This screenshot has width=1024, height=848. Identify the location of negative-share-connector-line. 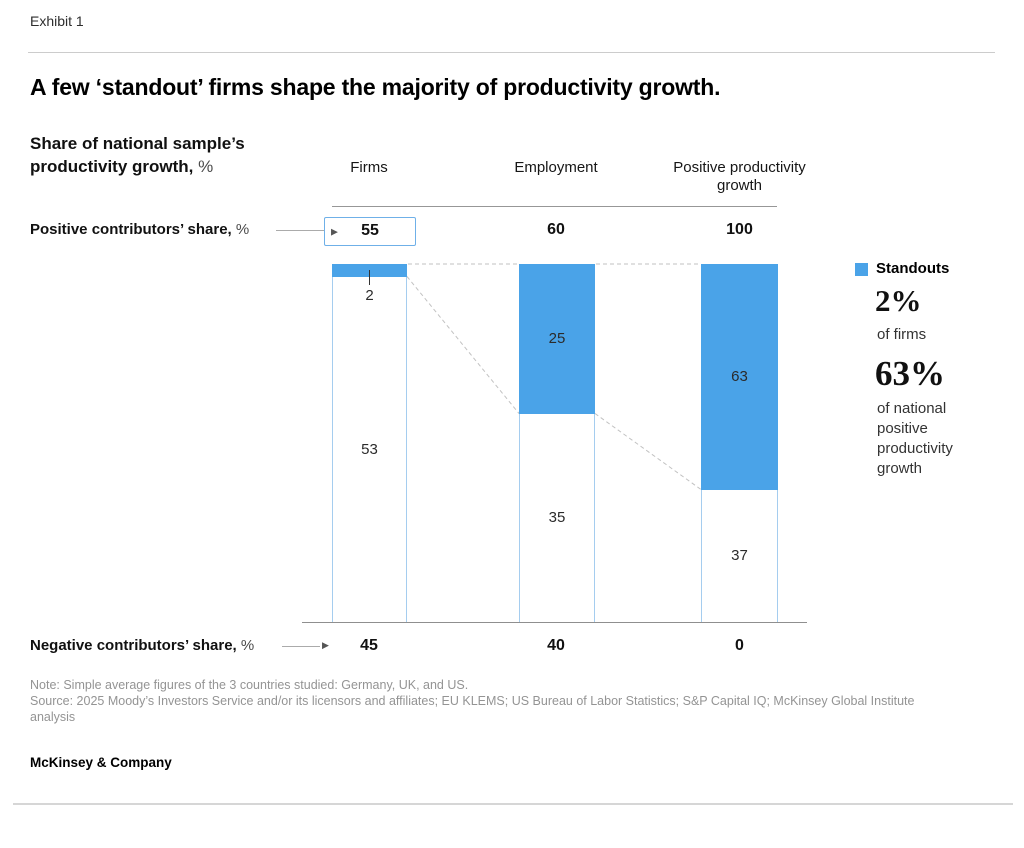
(301, 646).